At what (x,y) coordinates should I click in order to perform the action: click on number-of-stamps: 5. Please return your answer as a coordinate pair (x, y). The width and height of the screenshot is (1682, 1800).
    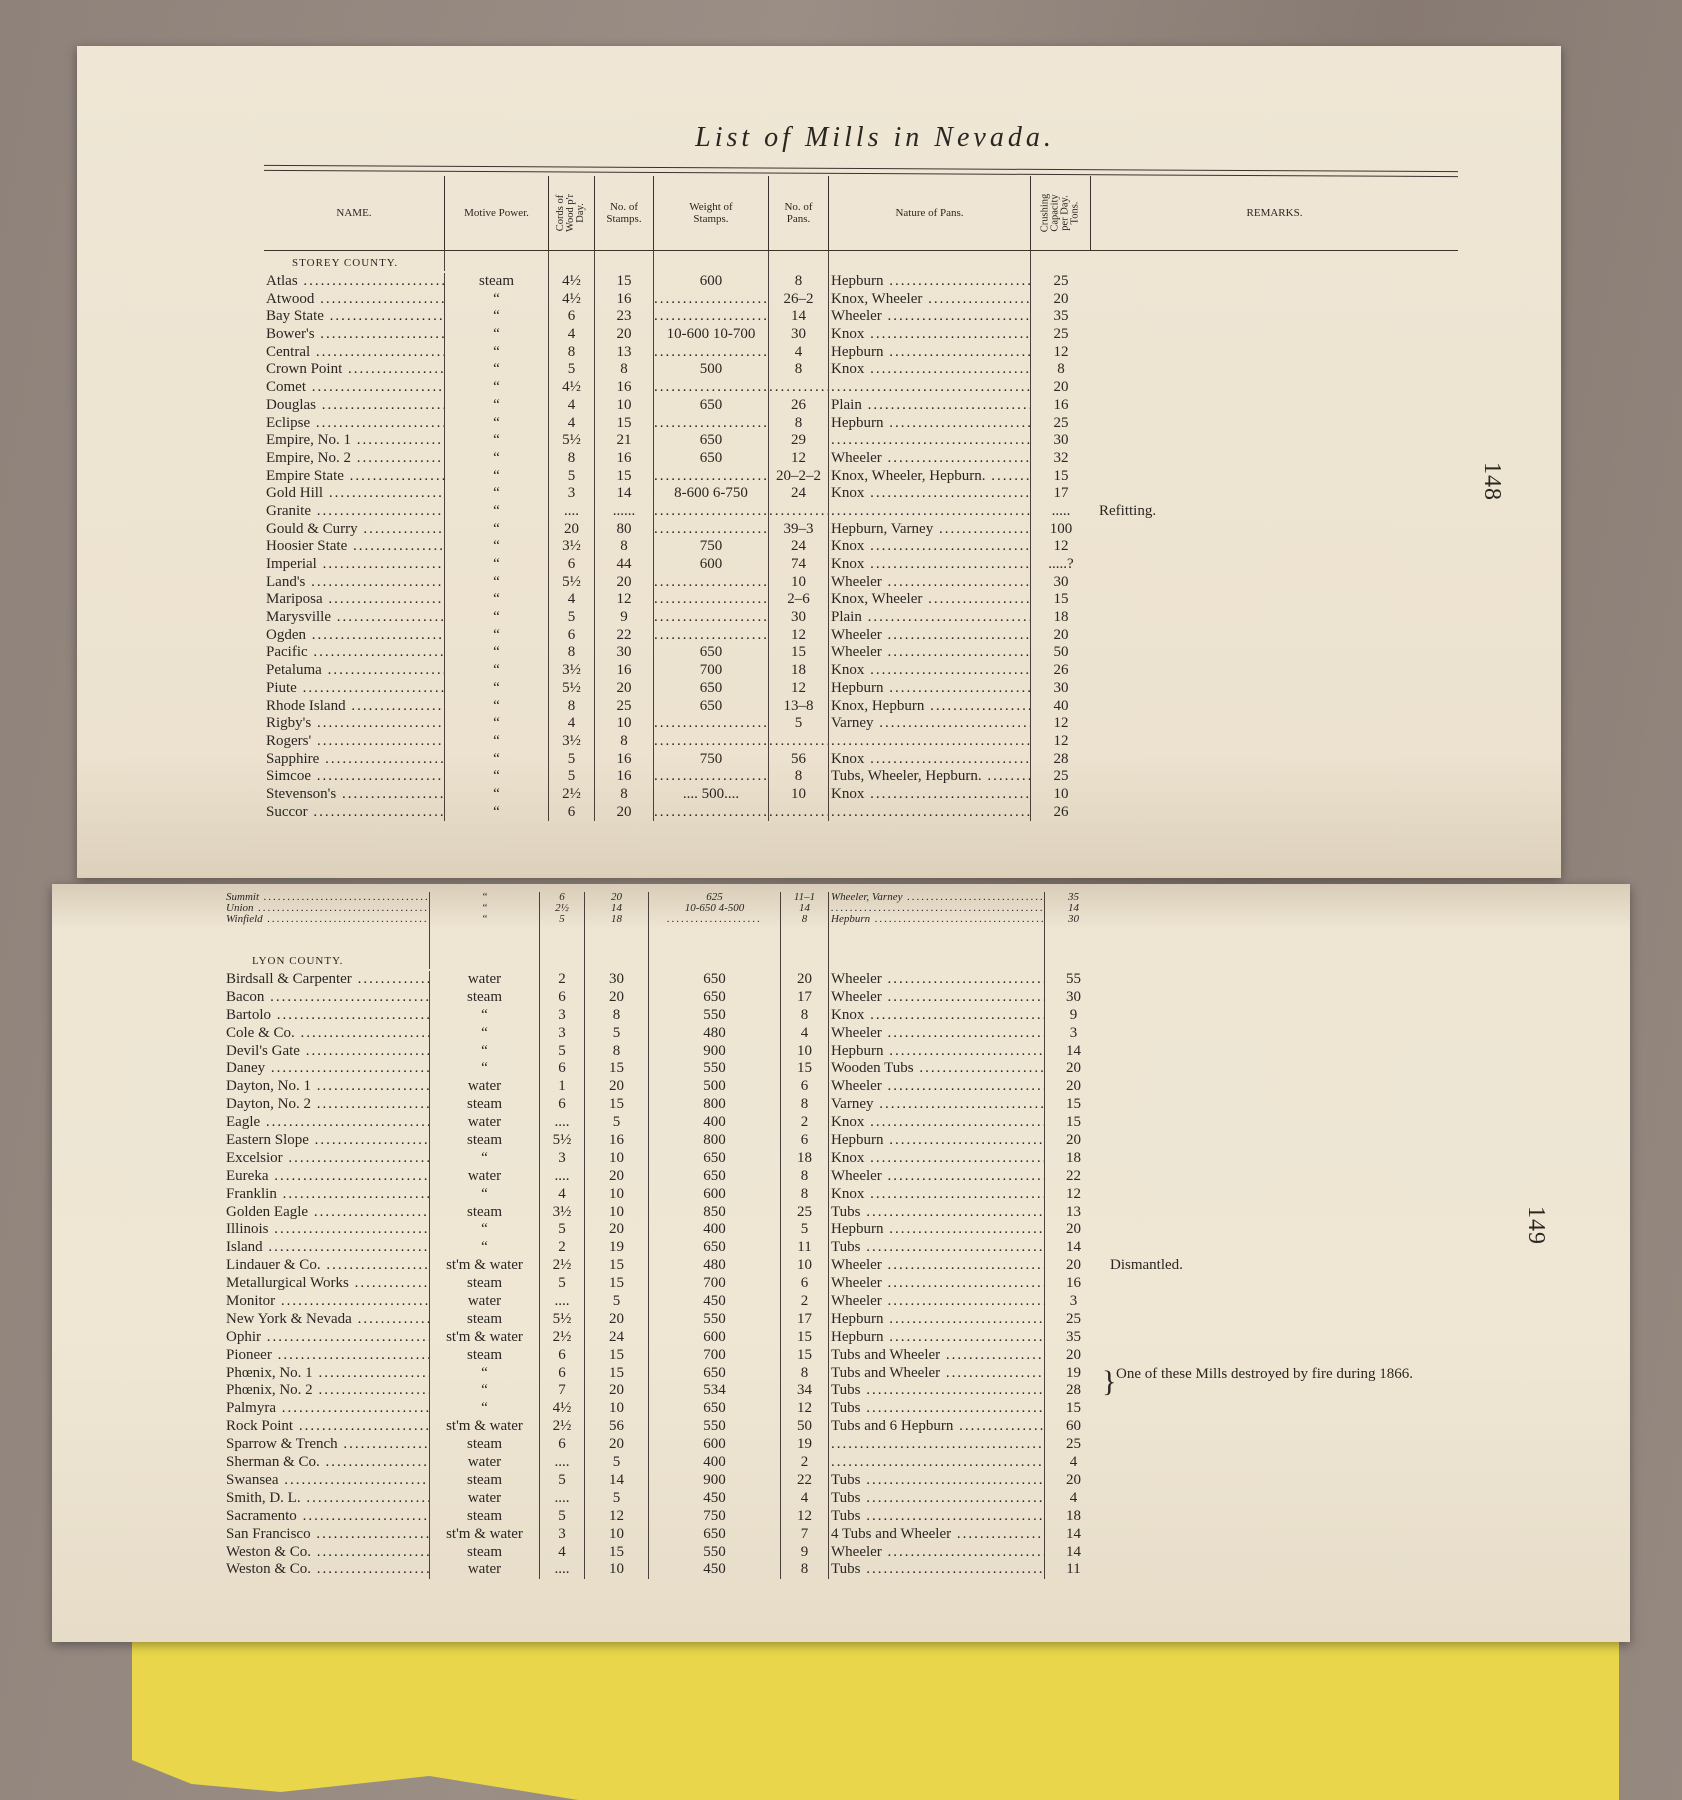
    Looking at the image, I should click on (617, 1123).